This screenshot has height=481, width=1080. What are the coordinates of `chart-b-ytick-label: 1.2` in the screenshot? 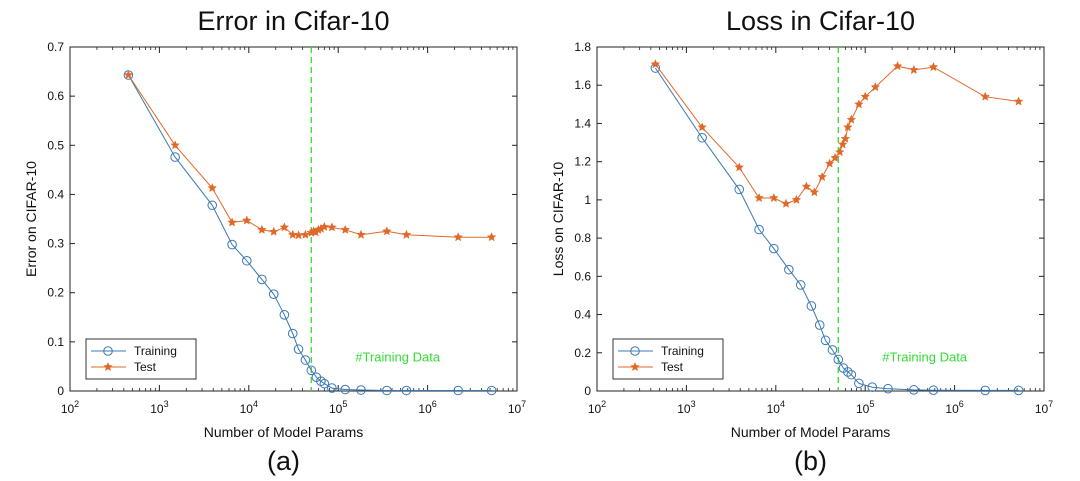 It's located at (582, 162).